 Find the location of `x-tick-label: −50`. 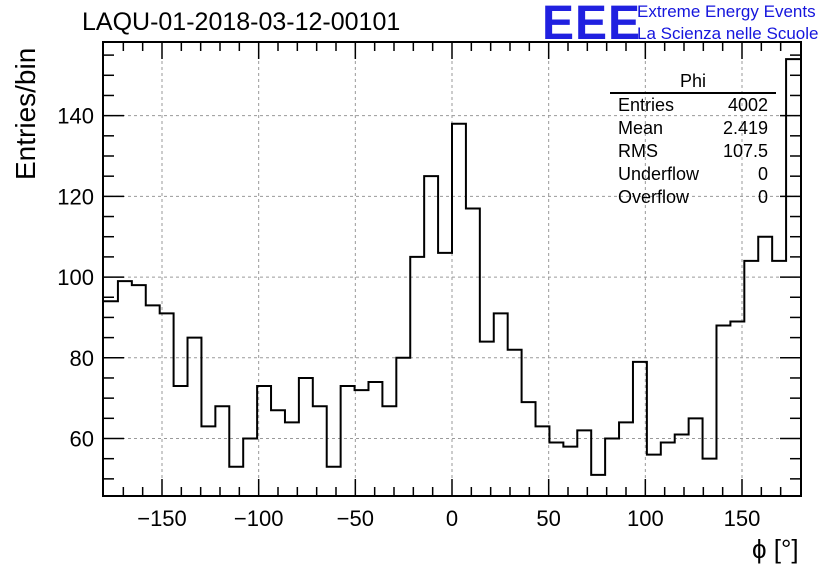

x-tick-label: −50 is located at coordinates (355, 518).